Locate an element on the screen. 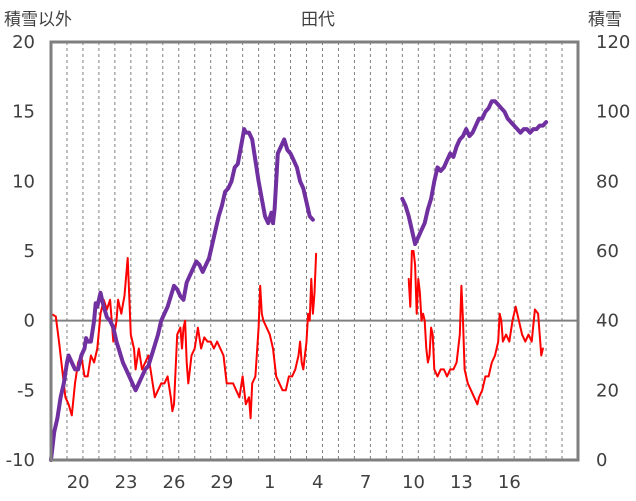 Image resolution: width=636 pixels, height=501 pixels. x-tick-label: 20 is located at coordinates (78, 482).